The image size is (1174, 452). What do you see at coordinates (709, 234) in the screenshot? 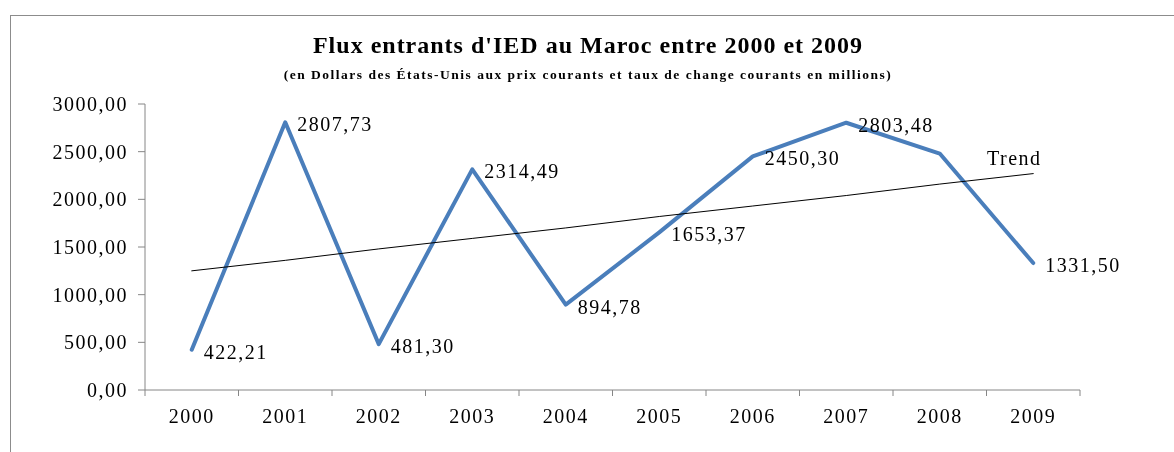
I see `data-label: 1653,37` at bounding box center [709, 234].